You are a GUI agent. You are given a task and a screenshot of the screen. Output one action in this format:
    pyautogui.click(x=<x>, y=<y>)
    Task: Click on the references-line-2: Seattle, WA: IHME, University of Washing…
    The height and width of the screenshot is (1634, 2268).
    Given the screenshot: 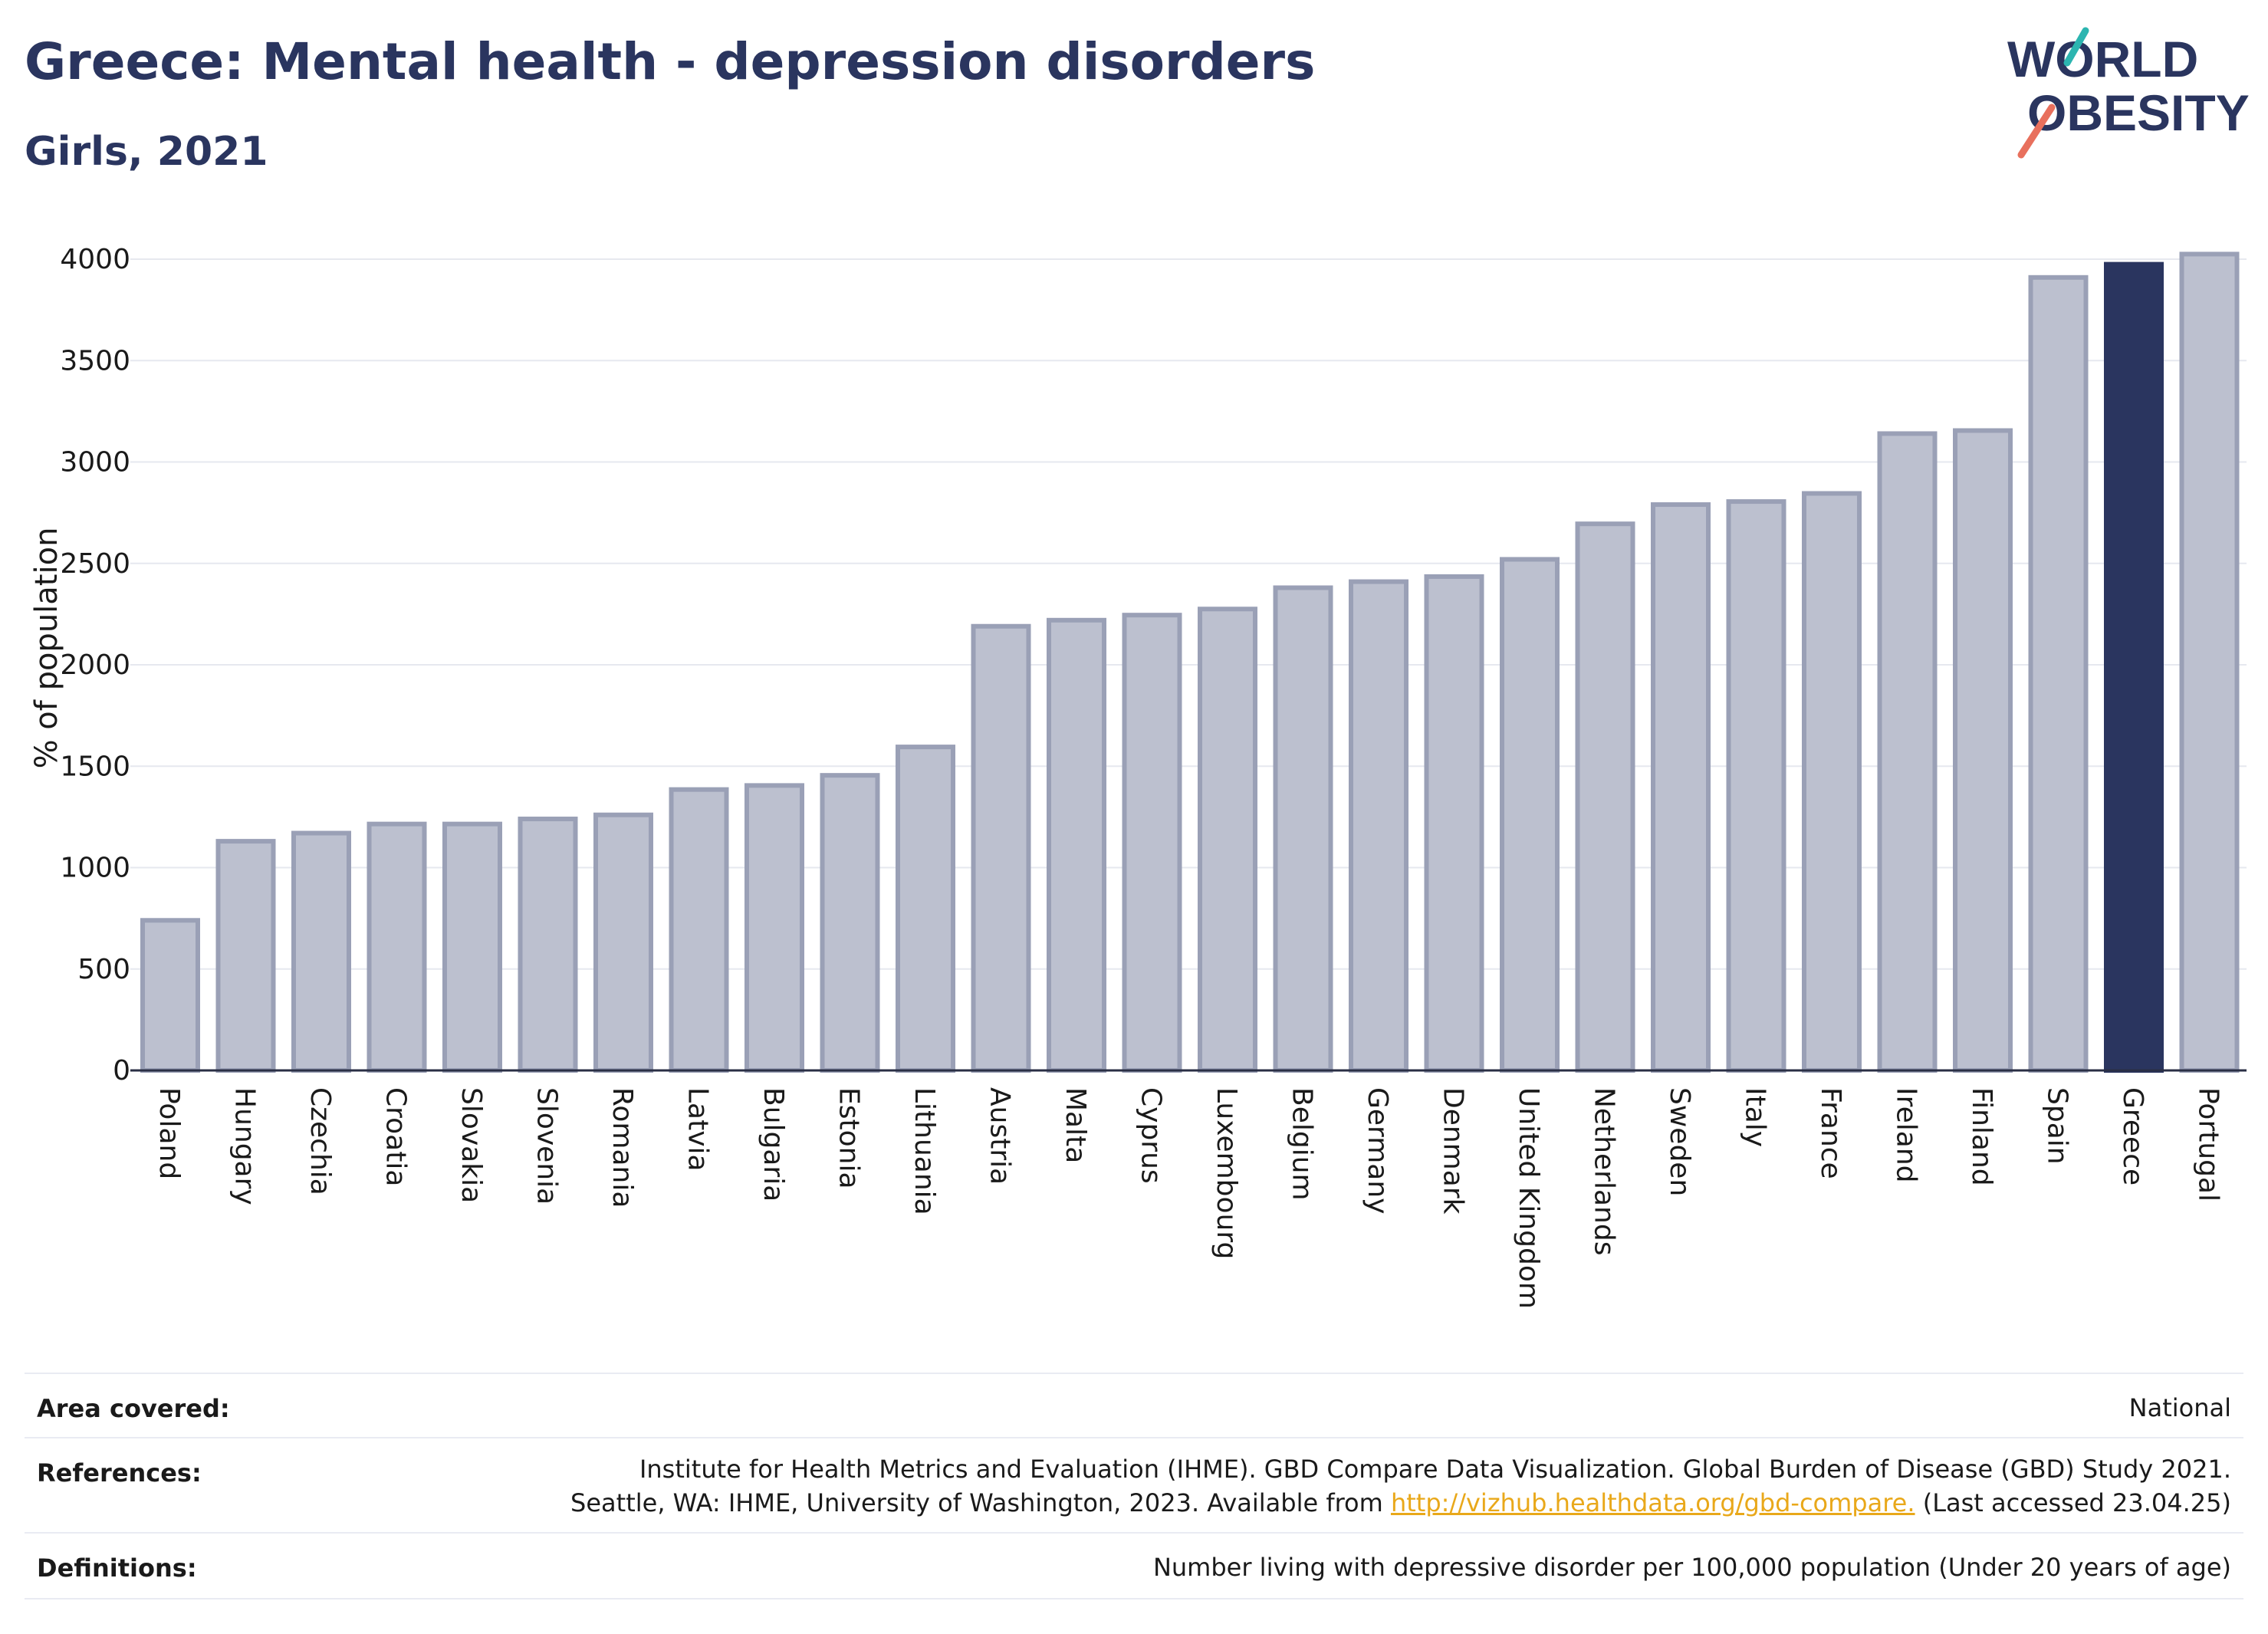 What is the action you would take?
    pyautogui.click(x=1400, y=1503)
    